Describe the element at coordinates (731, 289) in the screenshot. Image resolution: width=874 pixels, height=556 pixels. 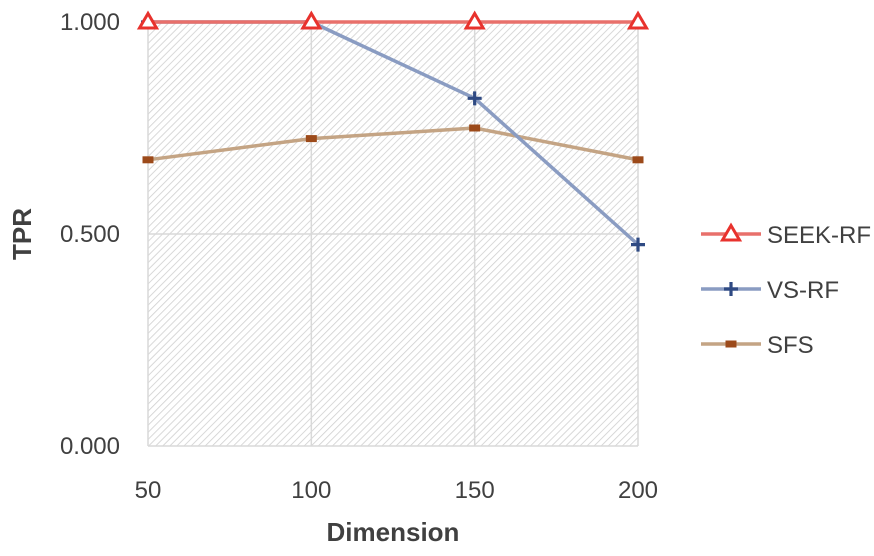
I see `legend-marker-plus` at that location.